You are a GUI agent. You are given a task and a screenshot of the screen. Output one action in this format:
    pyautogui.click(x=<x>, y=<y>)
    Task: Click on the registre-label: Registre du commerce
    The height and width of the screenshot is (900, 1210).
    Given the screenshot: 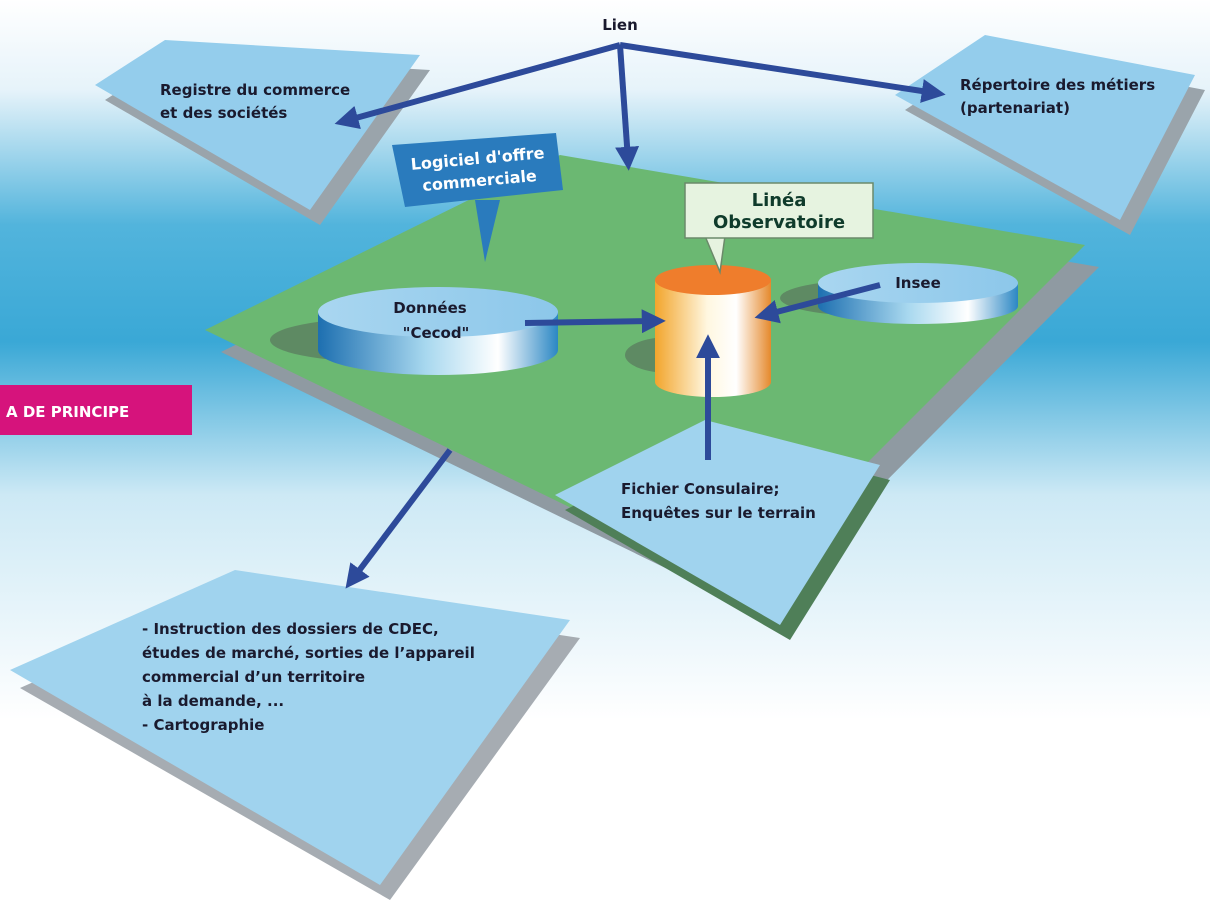 What is the action you would take?
    pyautogui.click(x=255, y=90)
    